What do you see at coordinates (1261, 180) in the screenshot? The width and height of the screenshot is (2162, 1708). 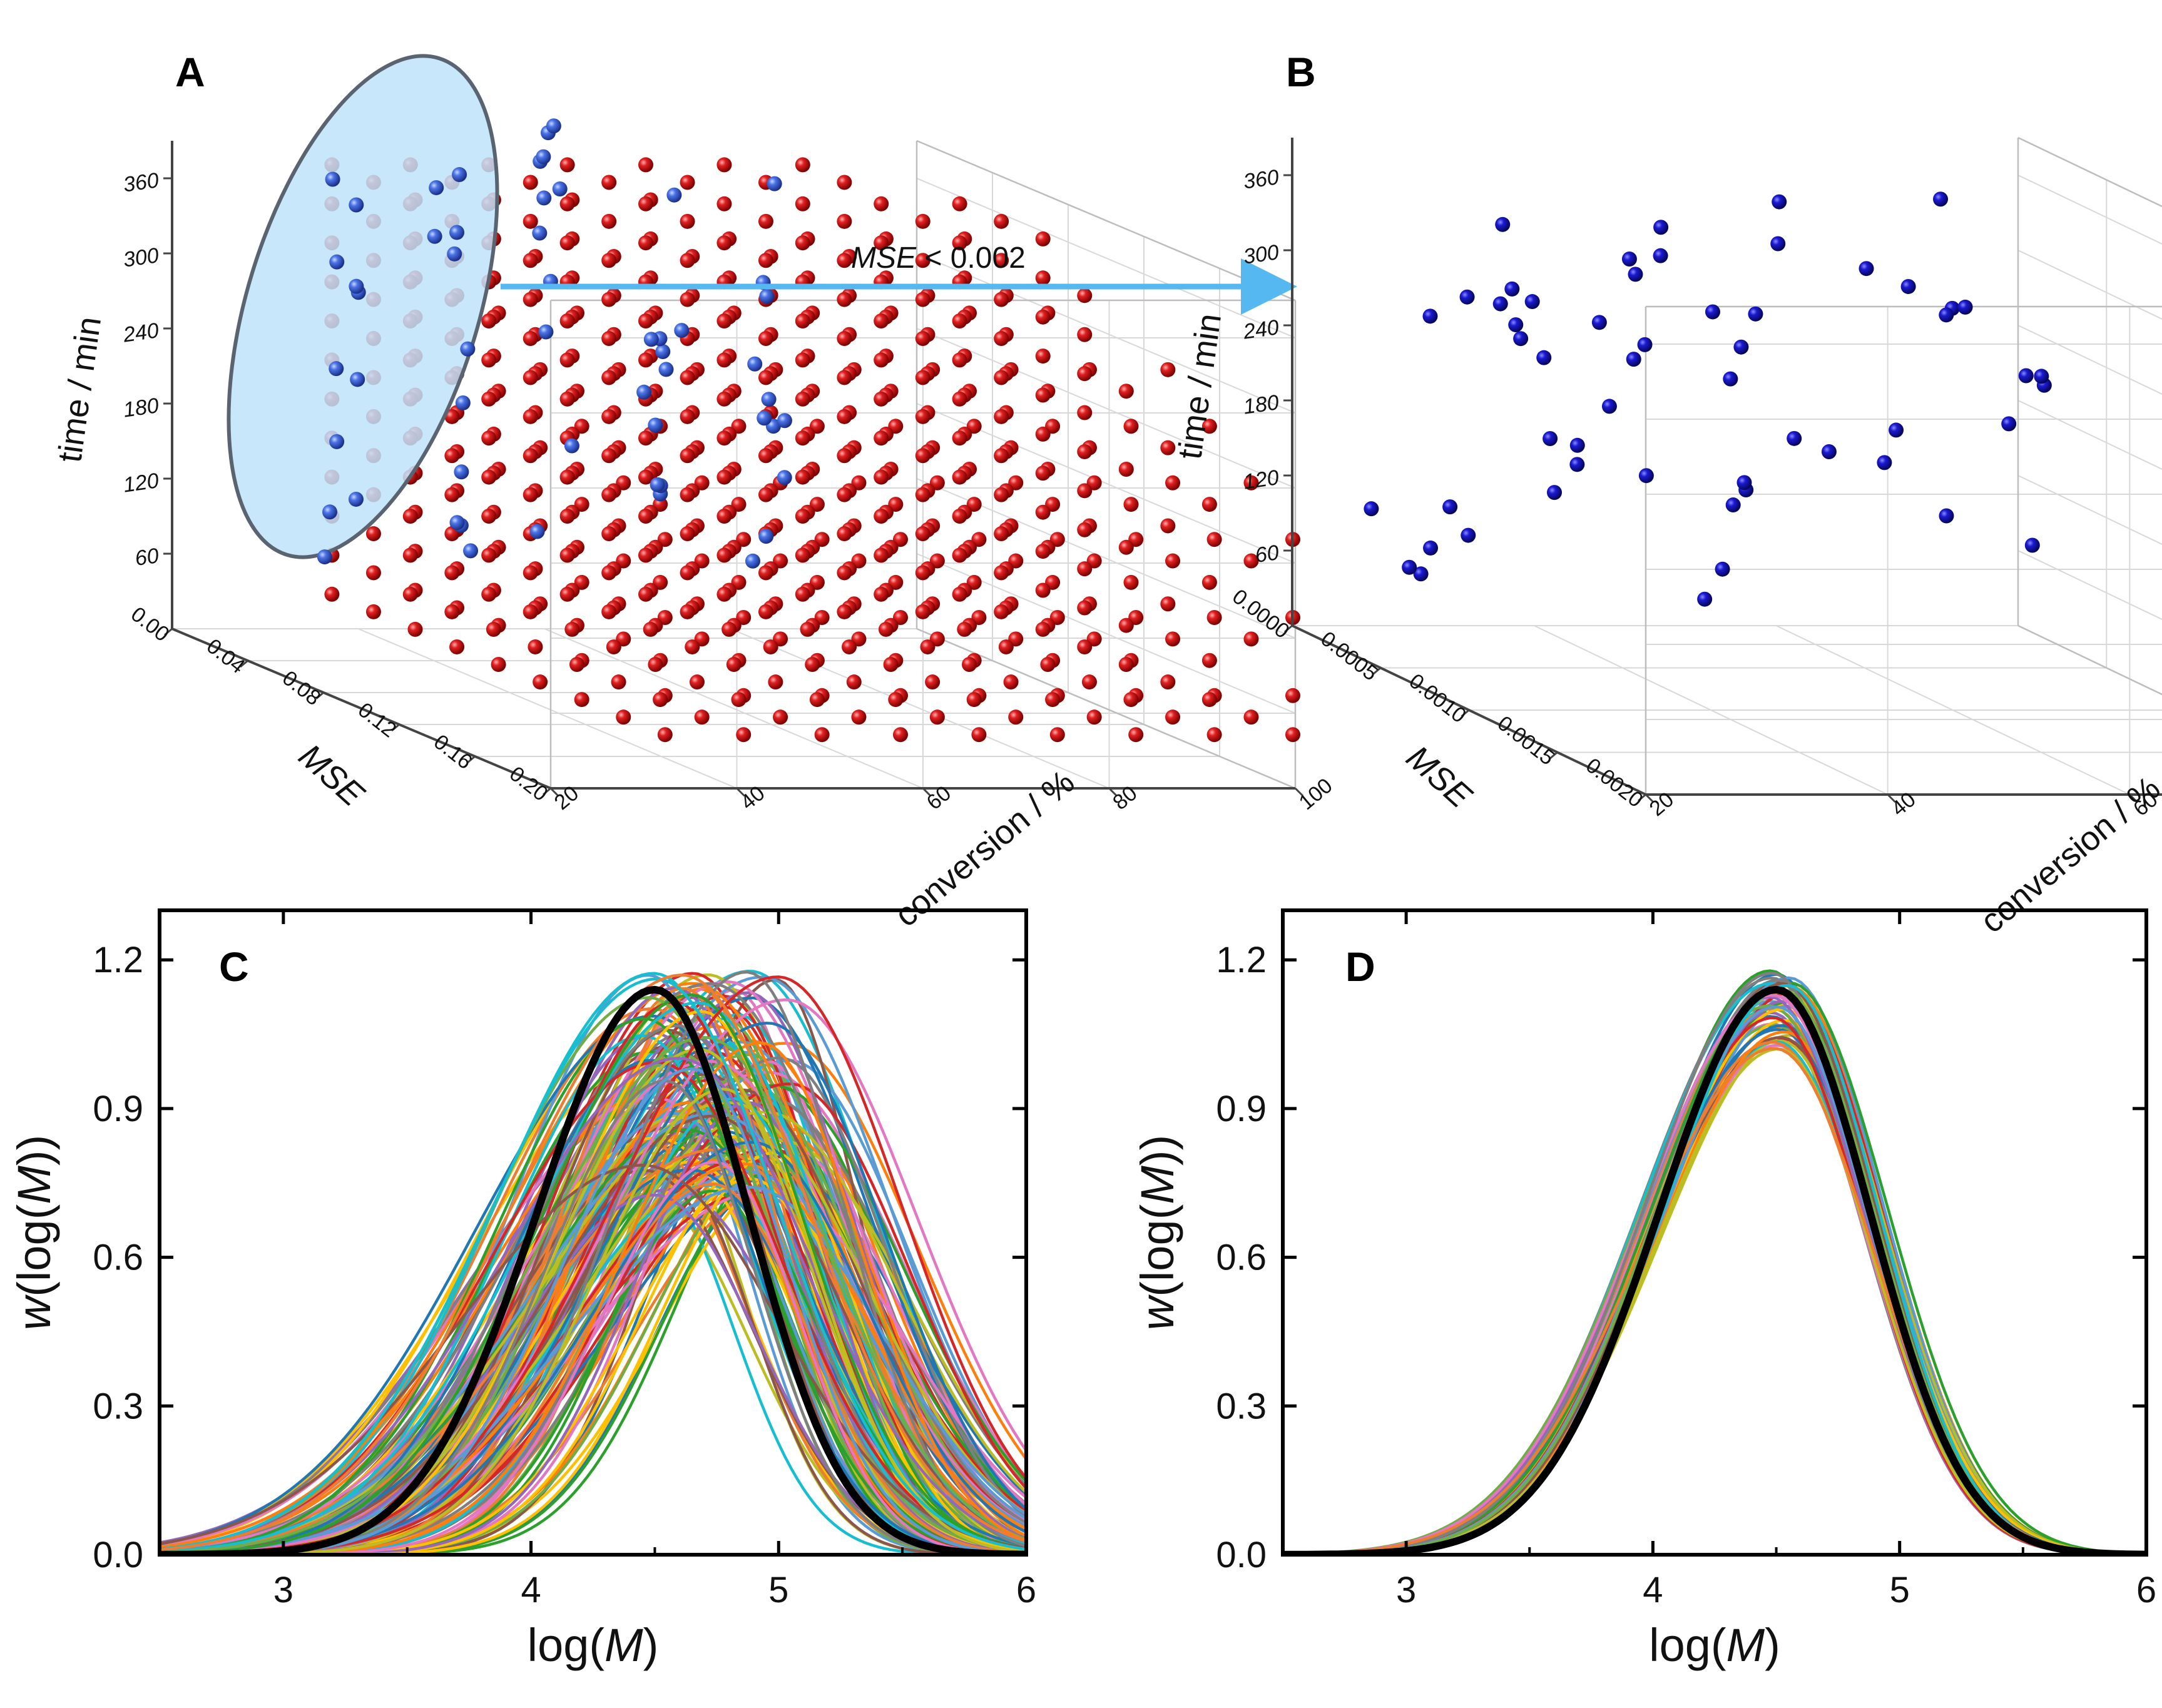 I see `tick-label-time: 360` at bounding box center [1261, 180].